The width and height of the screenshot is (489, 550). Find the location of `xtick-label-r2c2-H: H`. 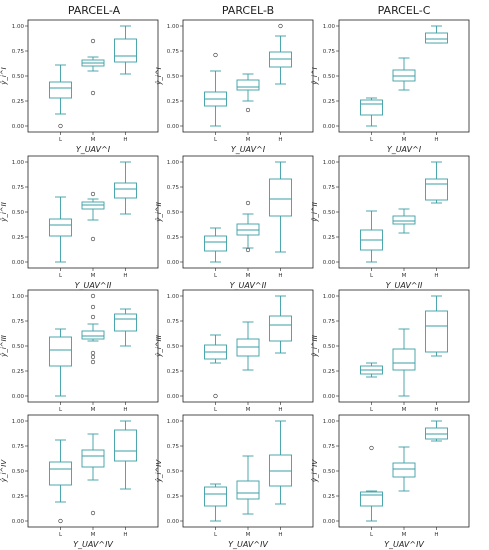

xtick-label-r2c2-H: H is located at coordinates (280, 276).